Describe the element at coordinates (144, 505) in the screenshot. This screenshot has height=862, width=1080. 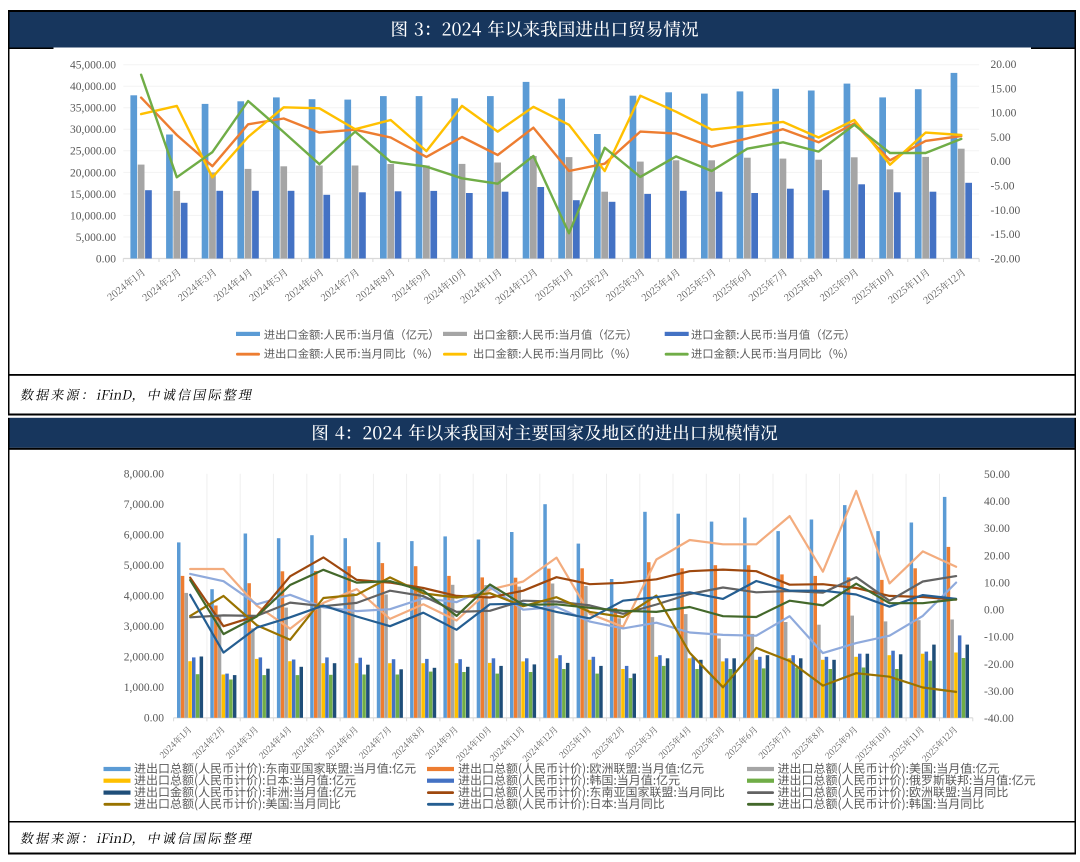
I see `svg-text: 7,000.00` at that location.